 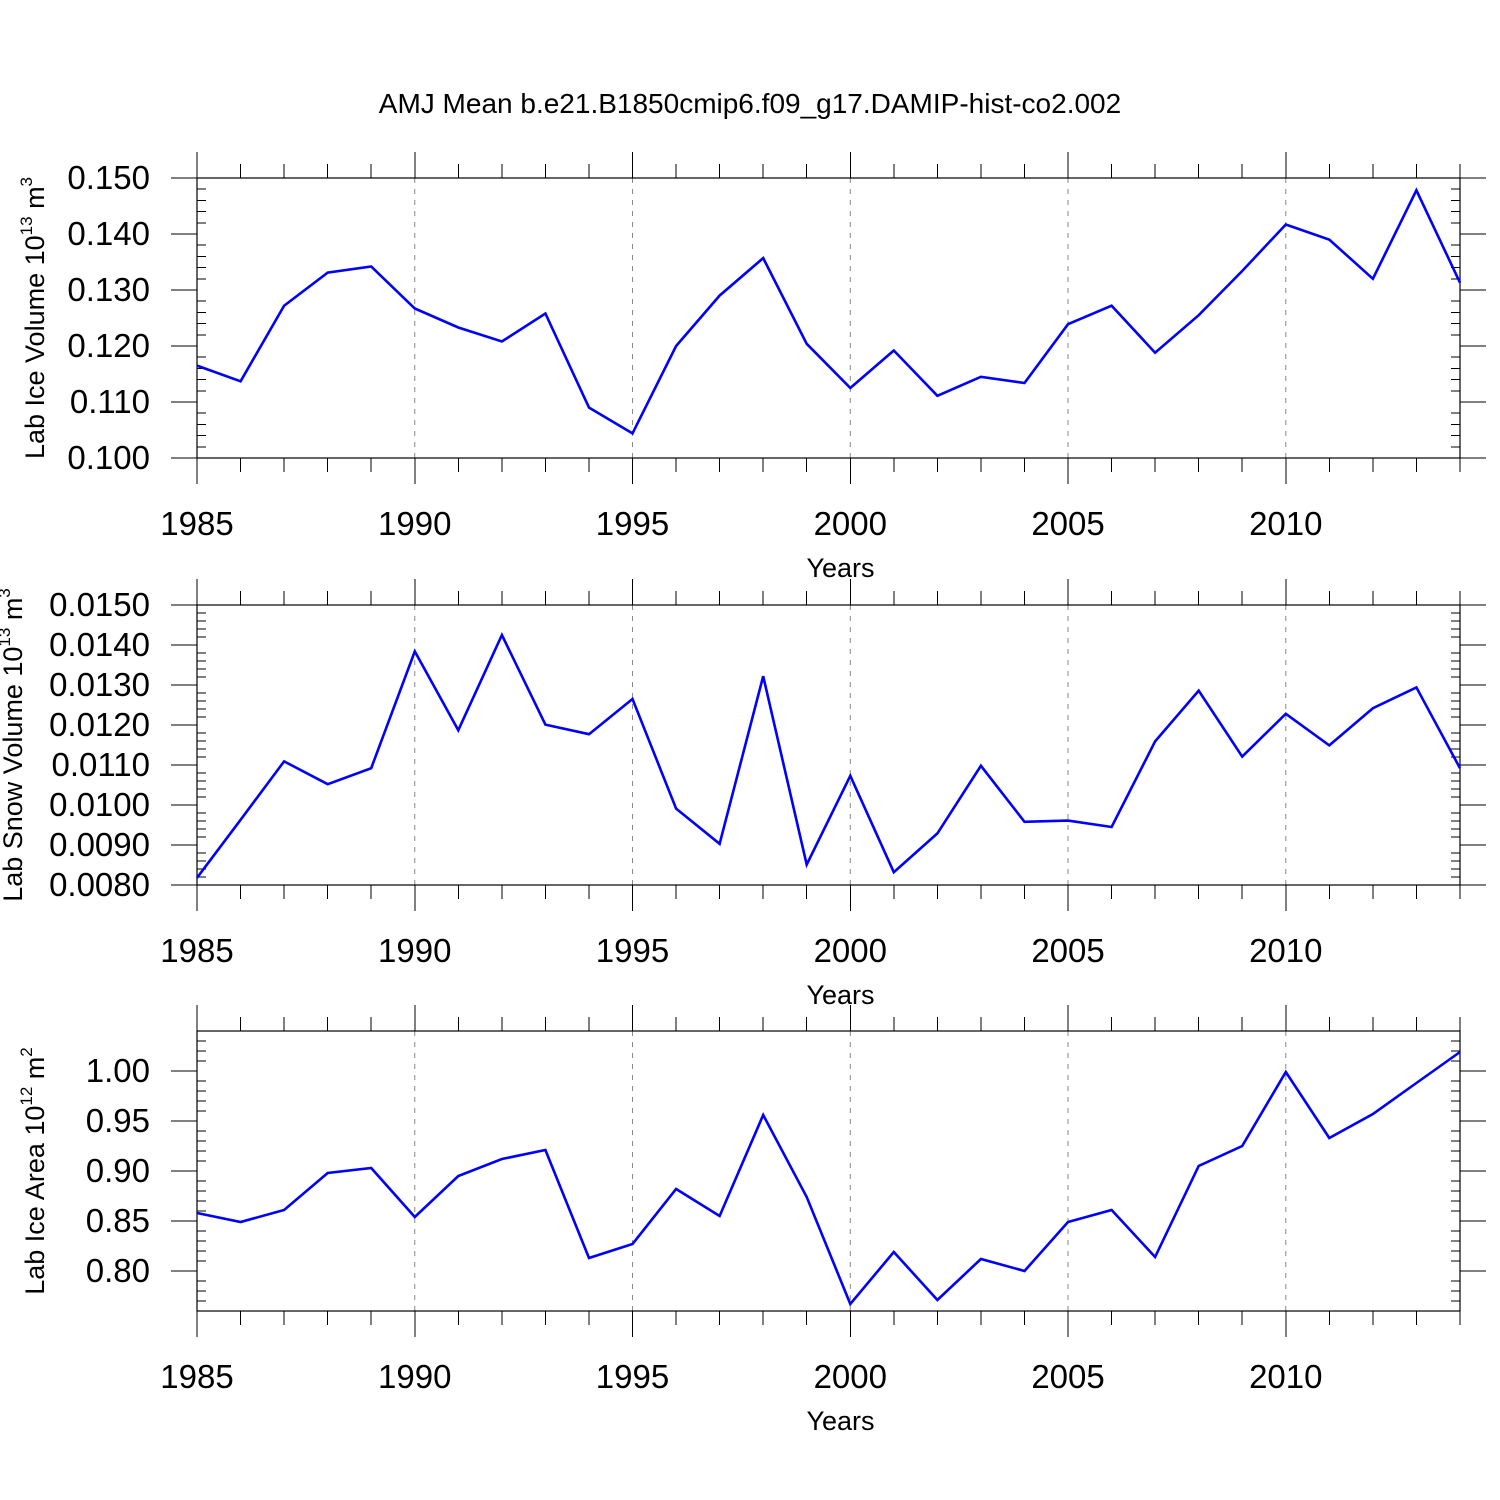 What do you see at coordinates (118, 1270) in the screenshot?
I see `y-tick-label: 0.80` at bounding box center [118, 1270].